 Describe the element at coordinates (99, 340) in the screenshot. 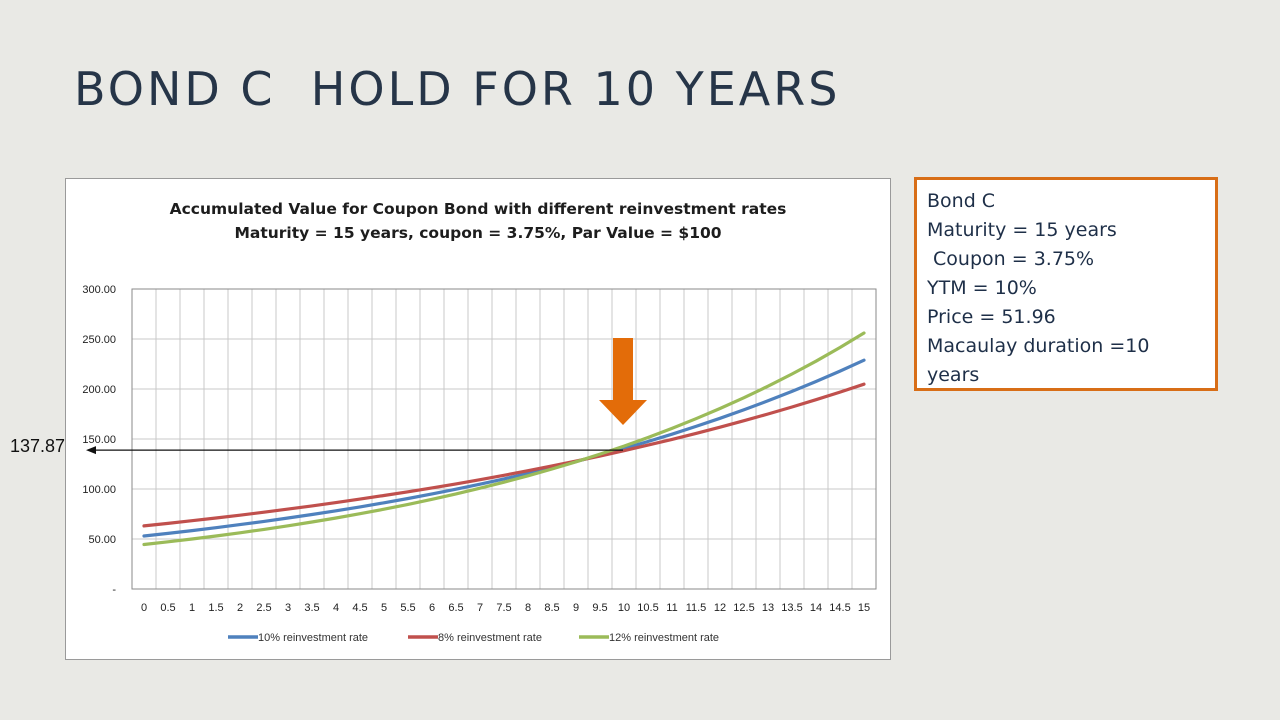

I see `y-tick-label: 250.00` at that location.